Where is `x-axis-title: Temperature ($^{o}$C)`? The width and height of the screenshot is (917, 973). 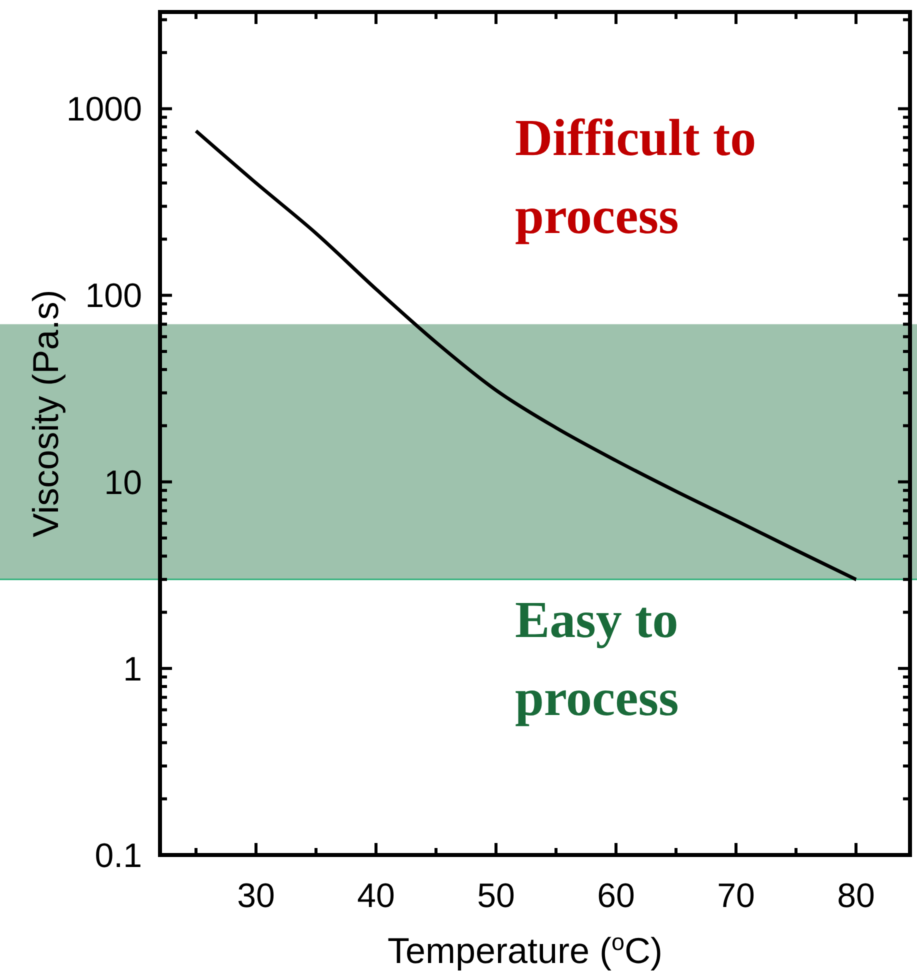 x-axis-title: Temperature ($^{o}$C) is located at coordinates (525, 950).